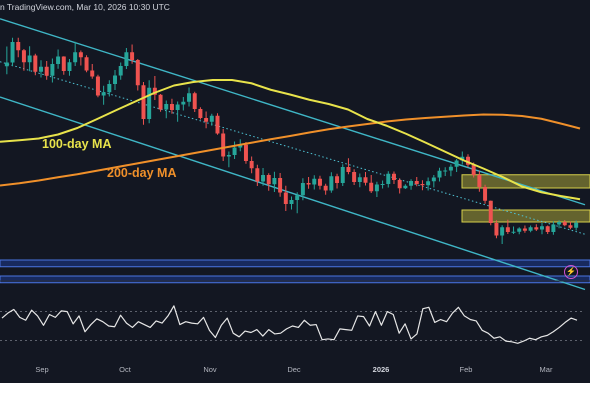  Describe the element at coordinates (546, 369) in the screenshot. I see `x-tick-label: Mar` at that location.